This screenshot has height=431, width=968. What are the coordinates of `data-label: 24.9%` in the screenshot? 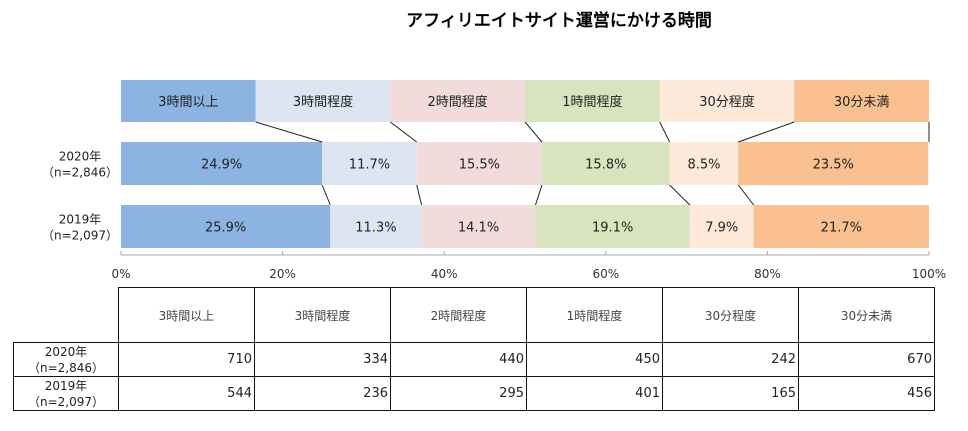 It's located at (221, 165).